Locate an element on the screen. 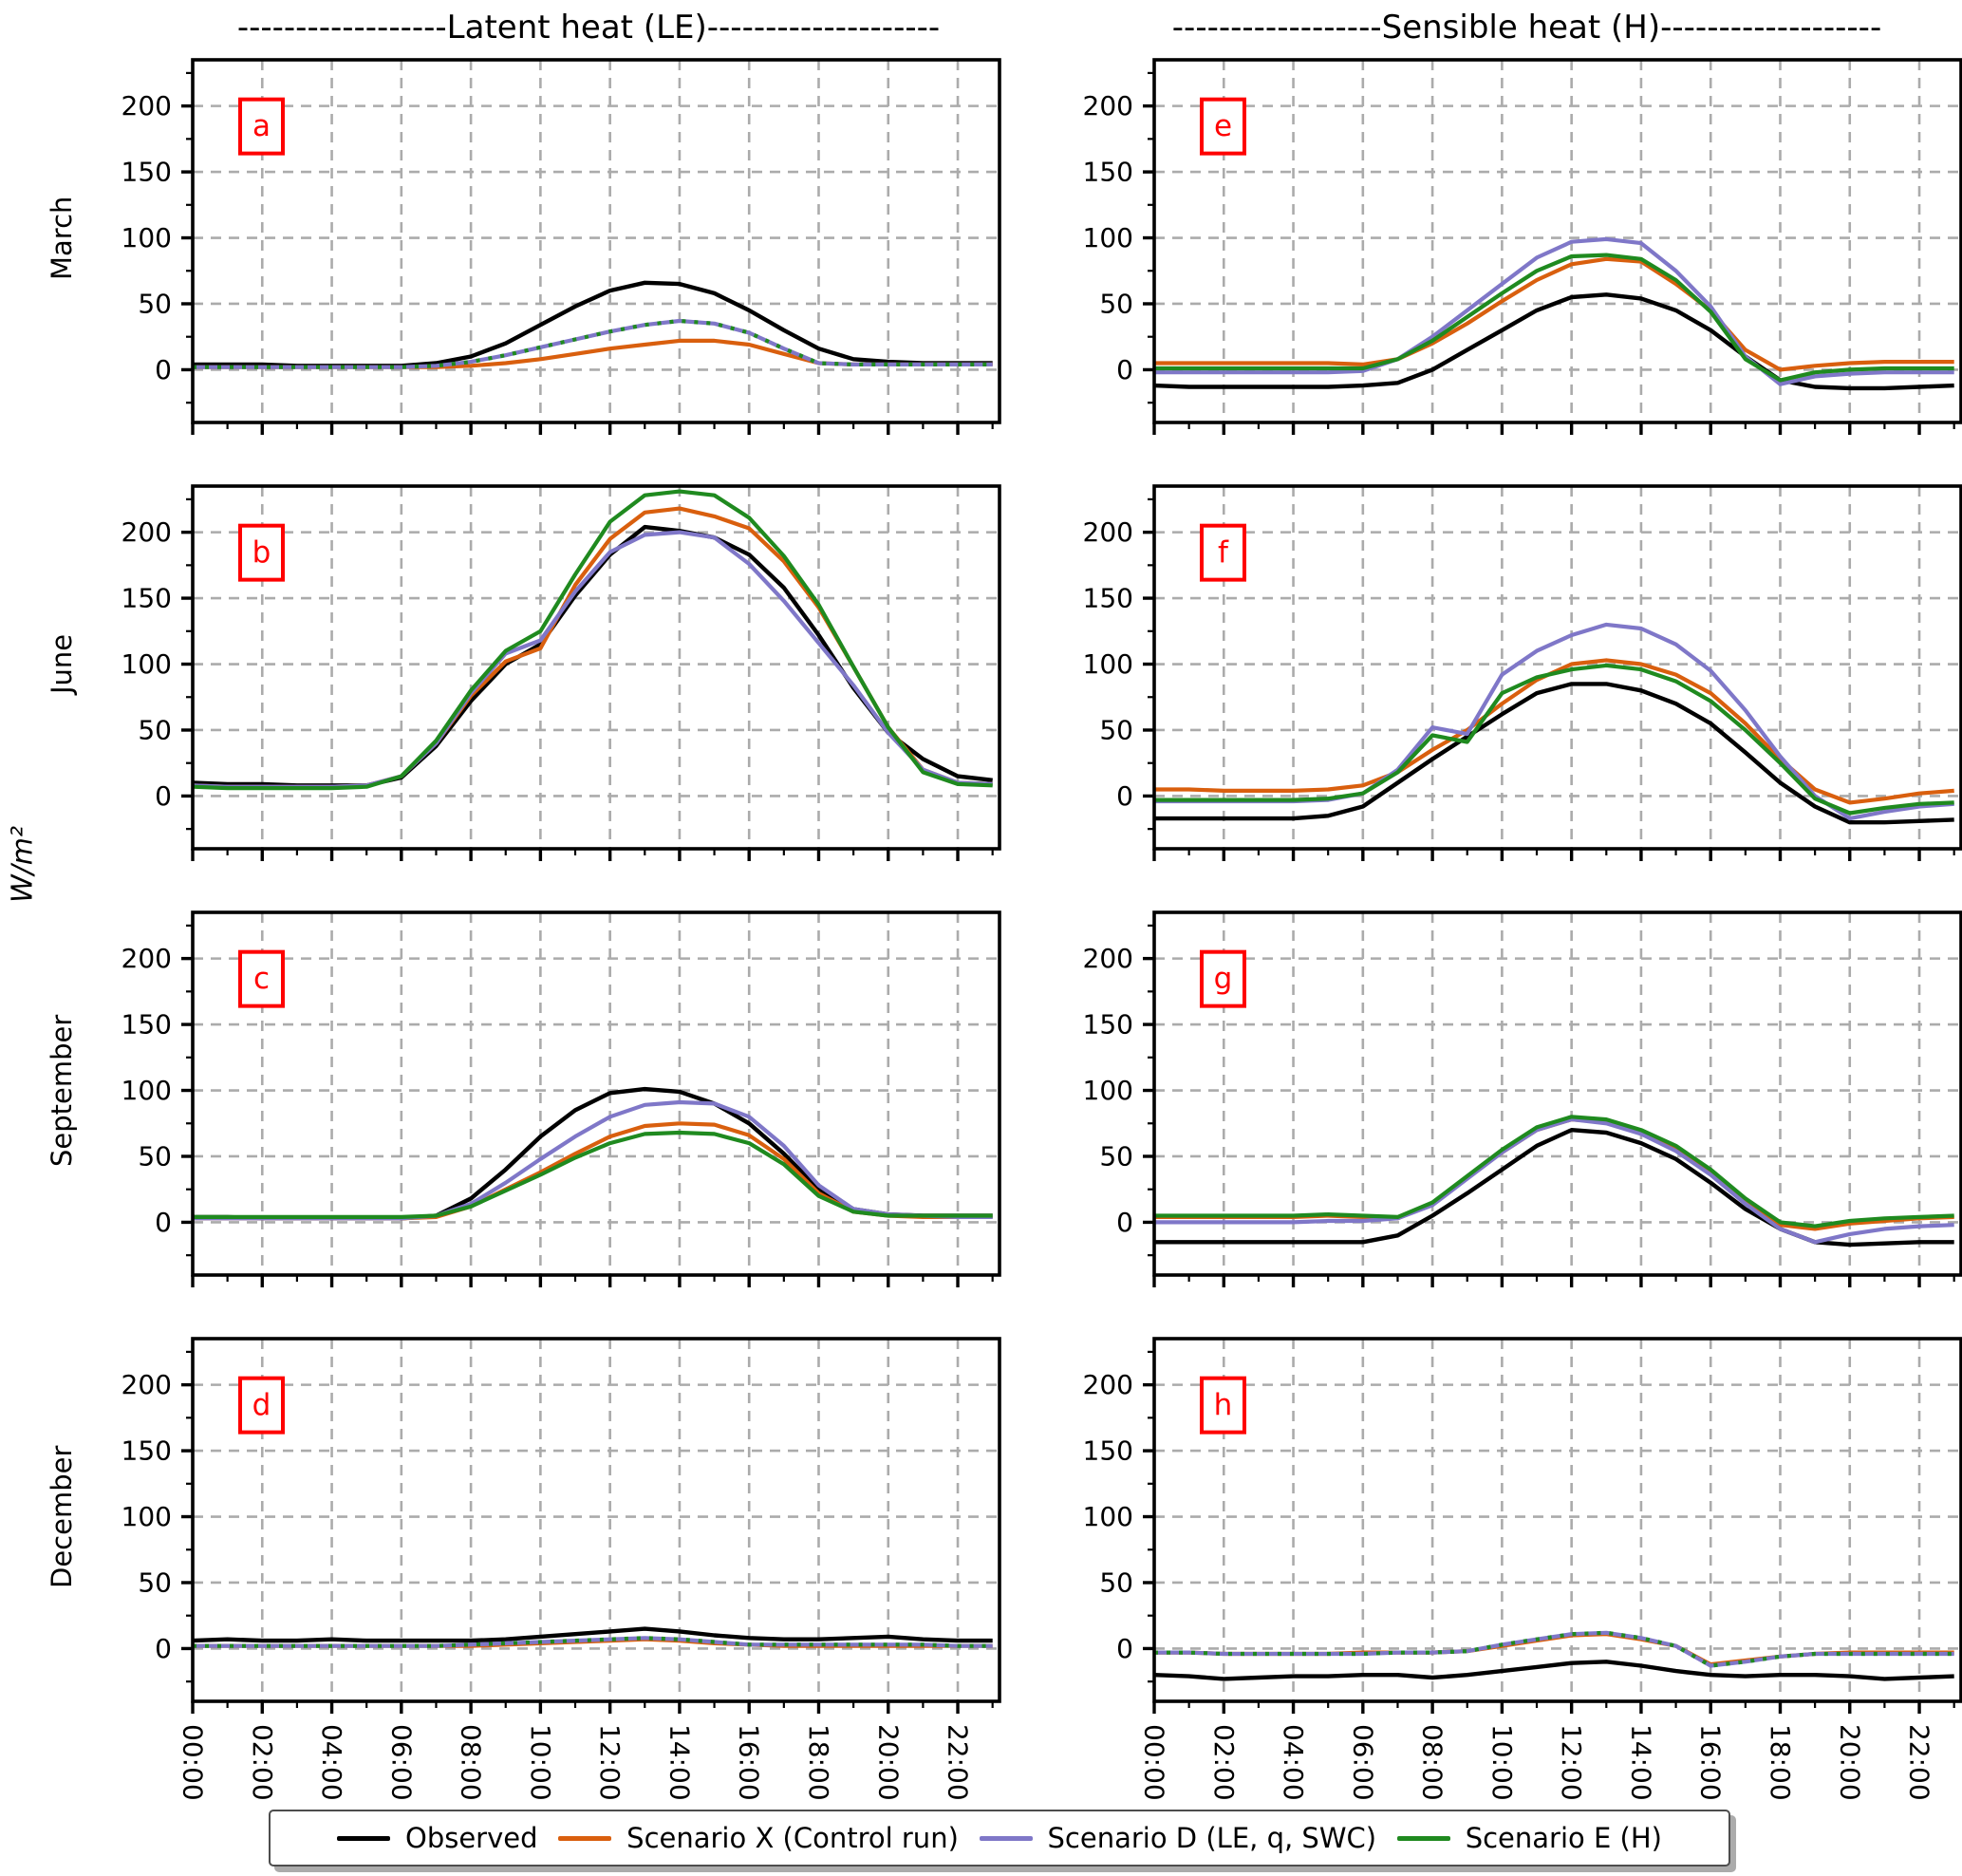 This screenshot has height=1876, width=1962. panel-e-march: 0 50 100 150 200 e is located at coordinates (1522, 246).